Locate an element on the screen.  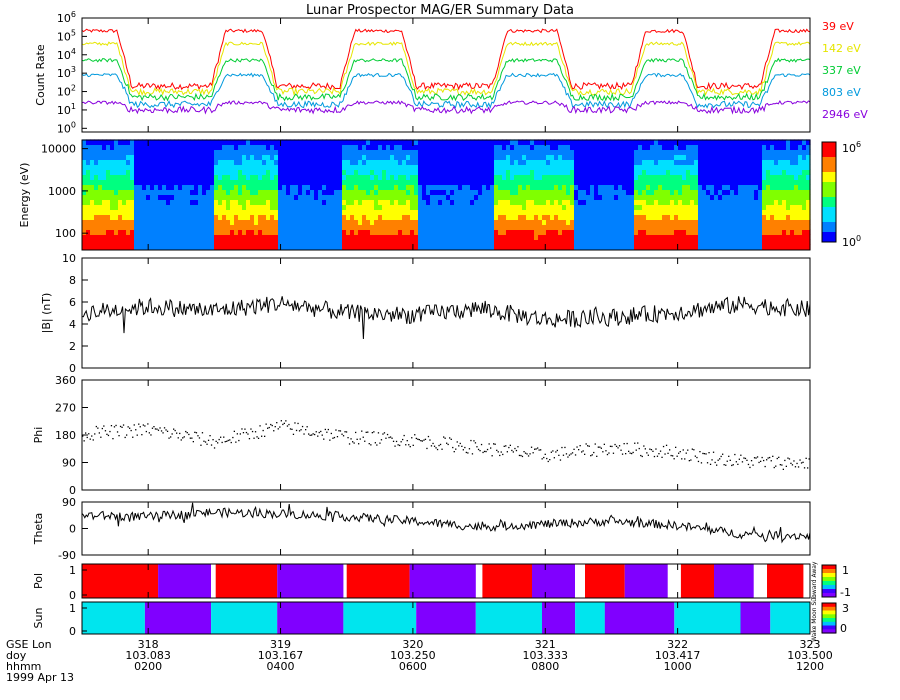
count-rate-panel-y-tick-label: 102 is located at coordinates (66, 91).